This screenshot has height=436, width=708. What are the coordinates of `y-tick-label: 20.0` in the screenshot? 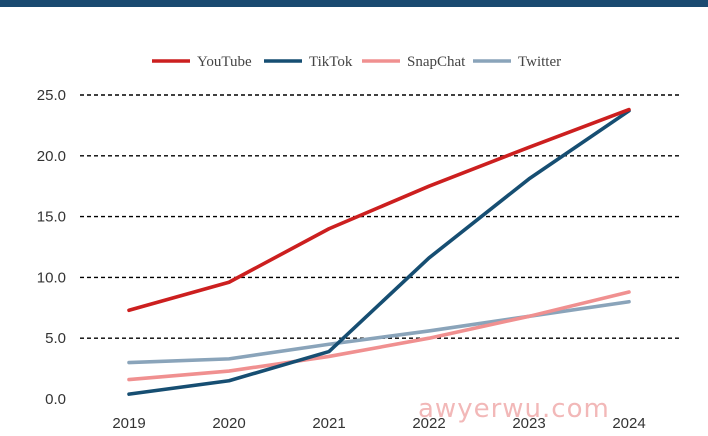 It's located at (51, 156).